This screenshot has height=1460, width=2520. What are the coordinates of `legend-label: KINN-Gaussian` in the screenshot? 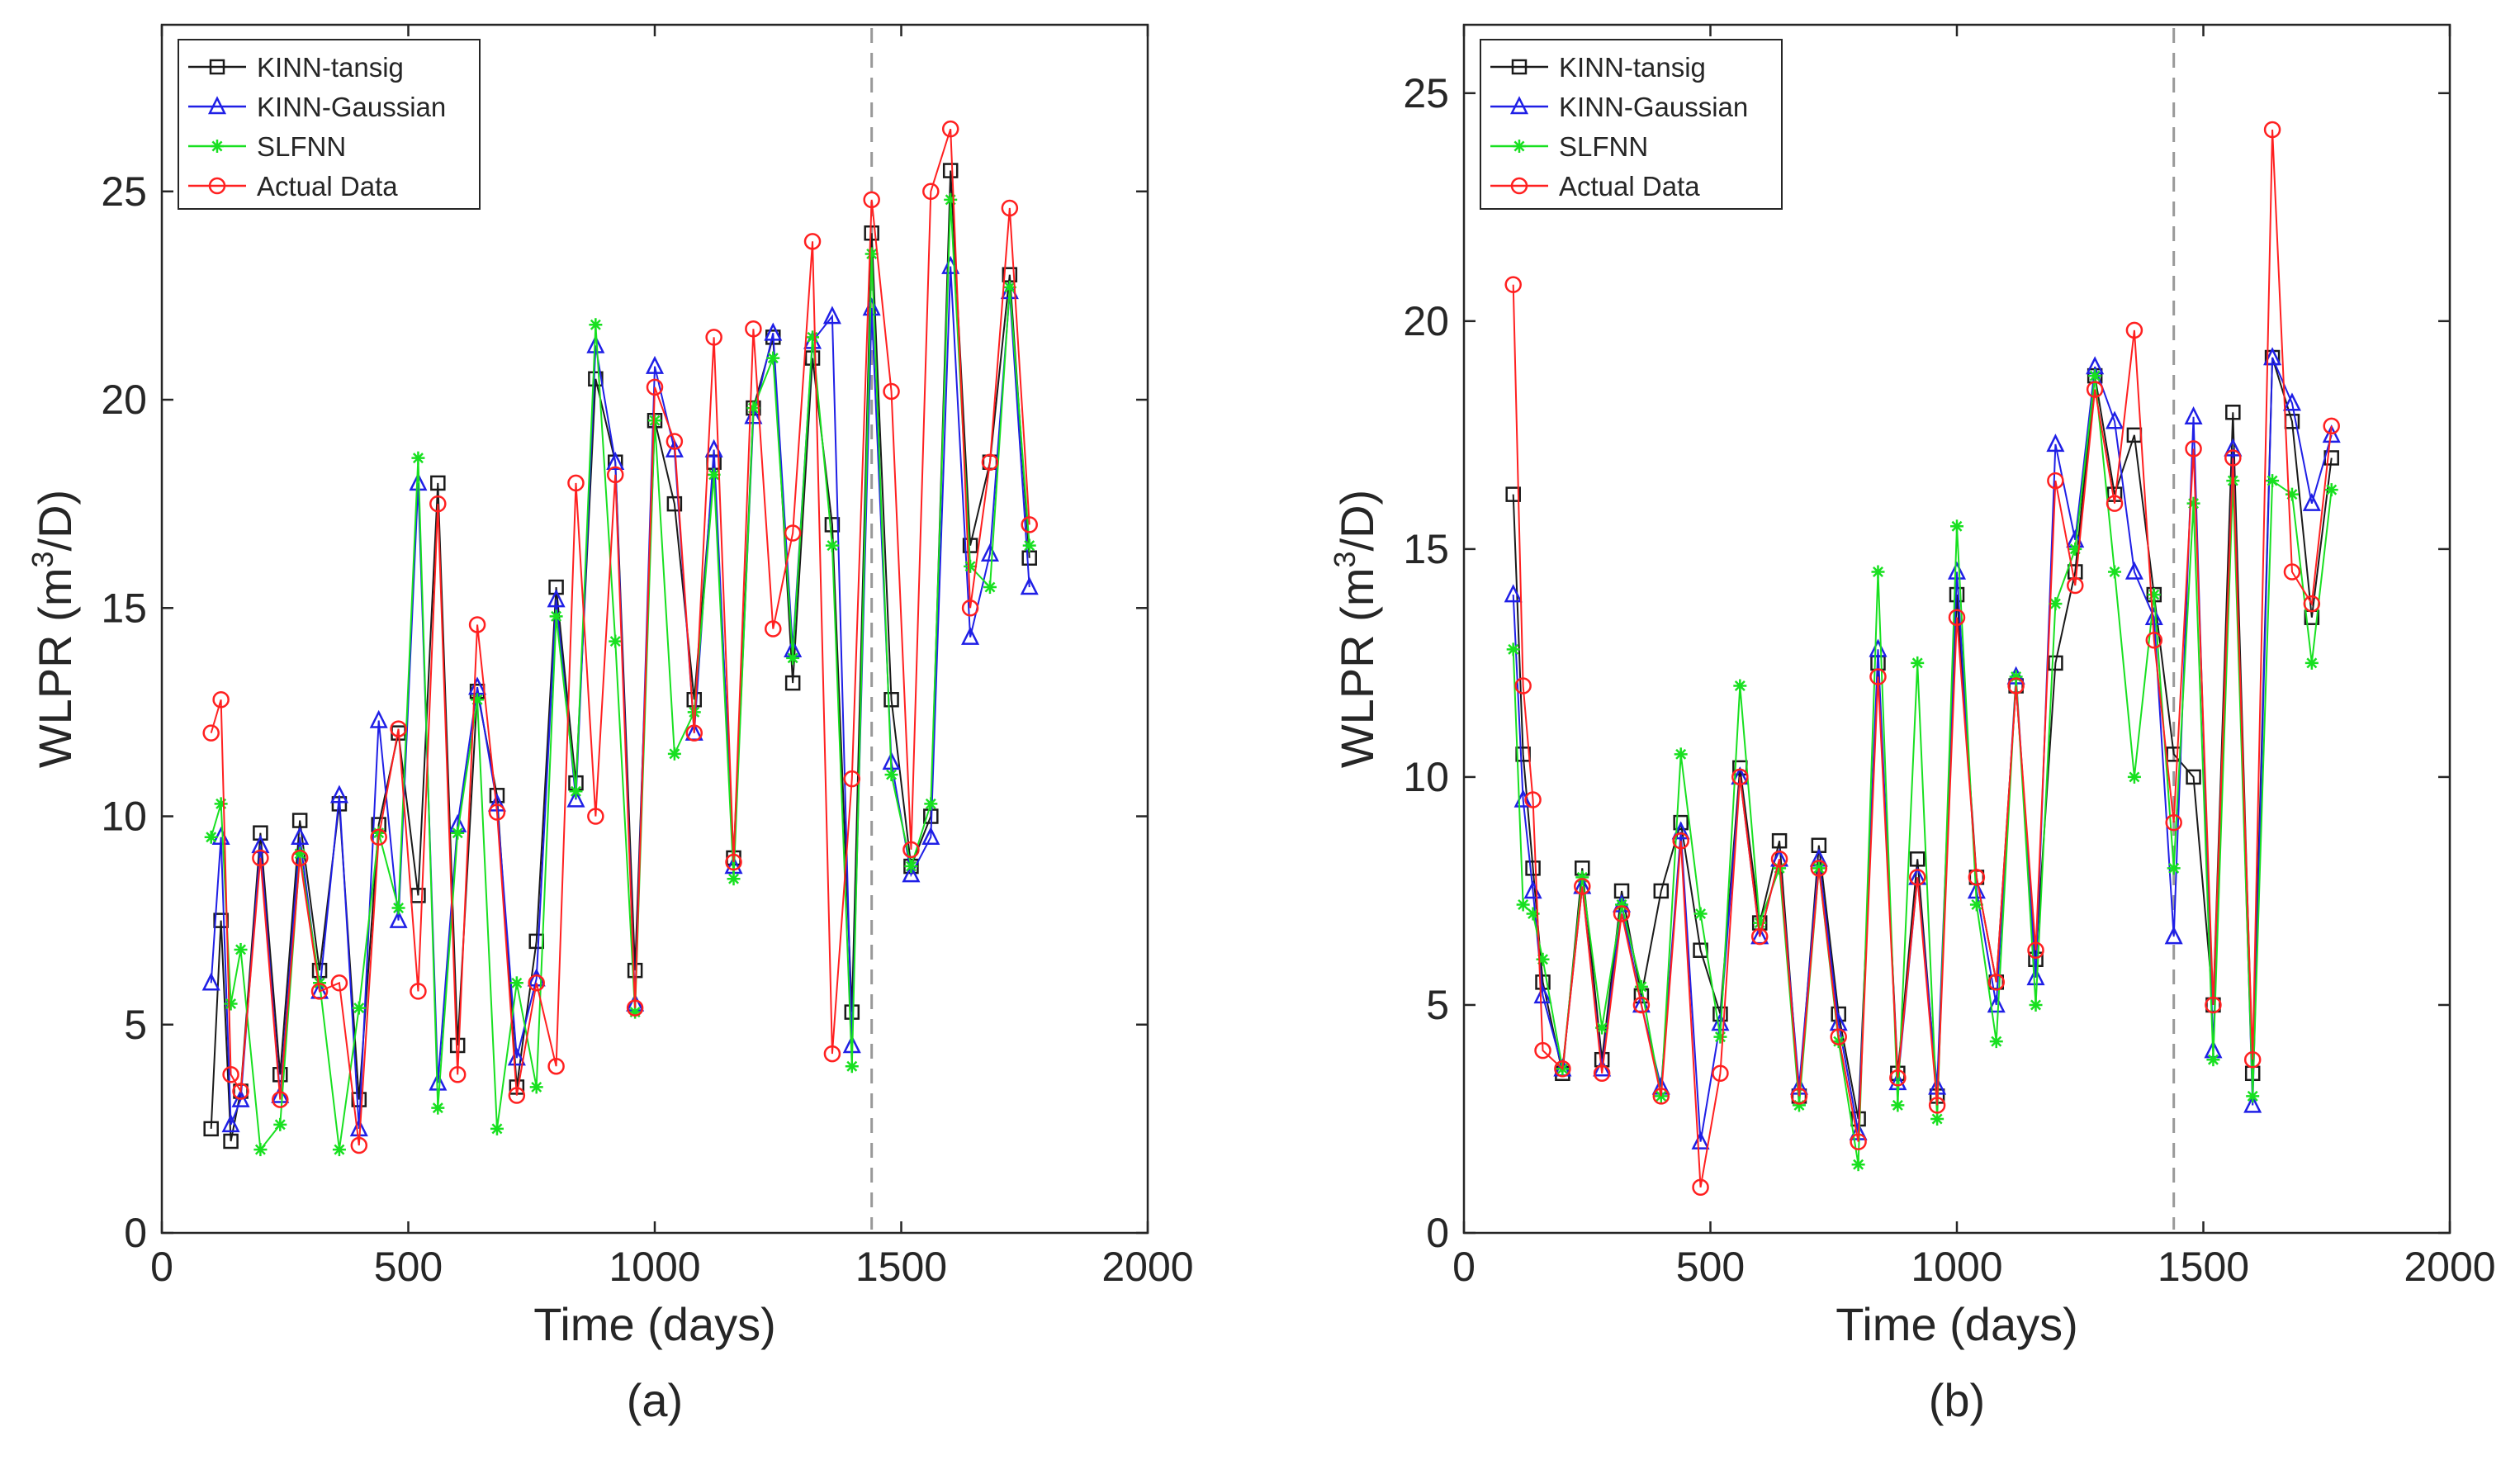 It's located at (1653, 107).